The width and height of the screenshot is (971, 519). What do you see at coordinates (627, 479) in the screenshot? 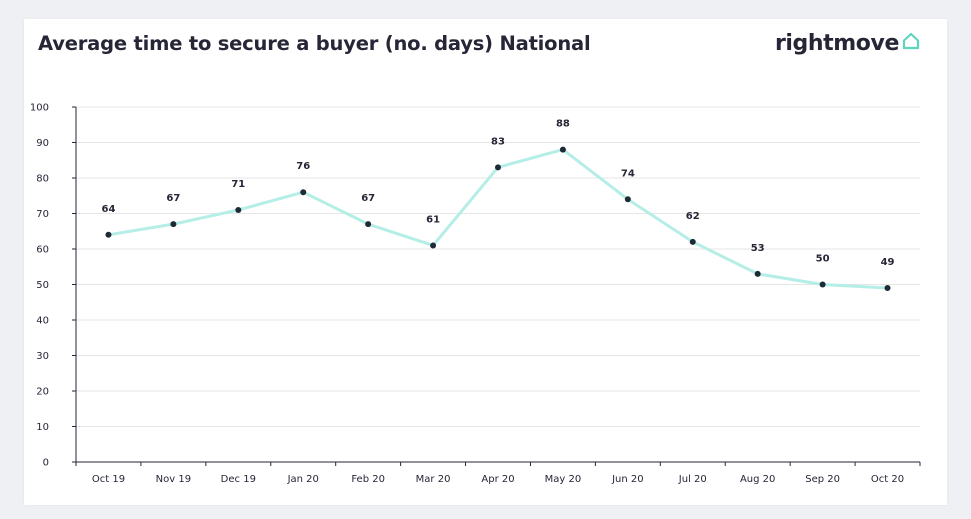
I see `x-tick-label: Jun 20` at bounding box center [627, 479].